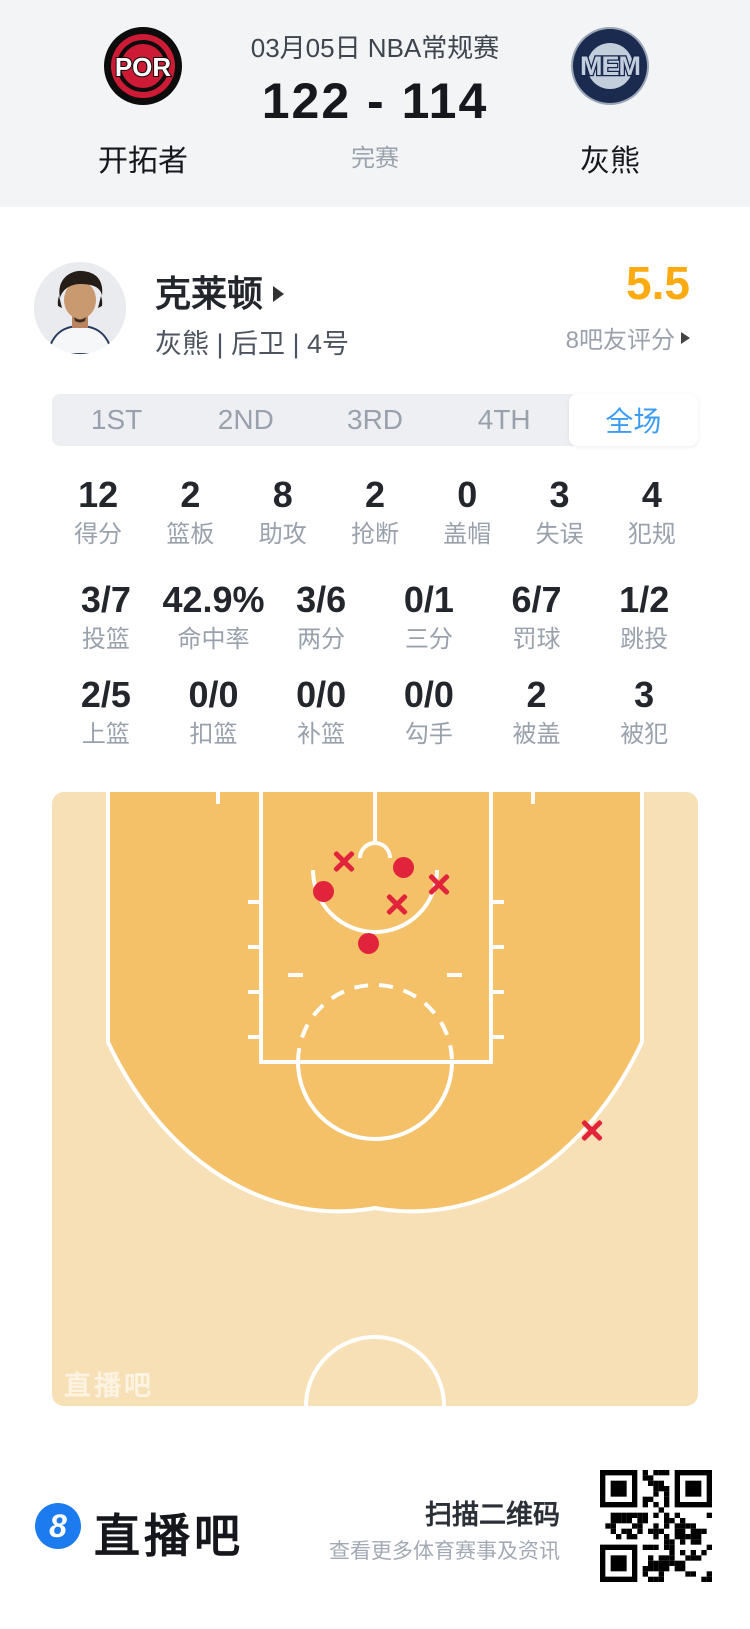 The height and width of the screenshot is (1629, 750). Describe the element at coordinates (444, 1551) in the screenshot. I see `qr-subtitle: 查看更多体育赛事及资讯` at that location.